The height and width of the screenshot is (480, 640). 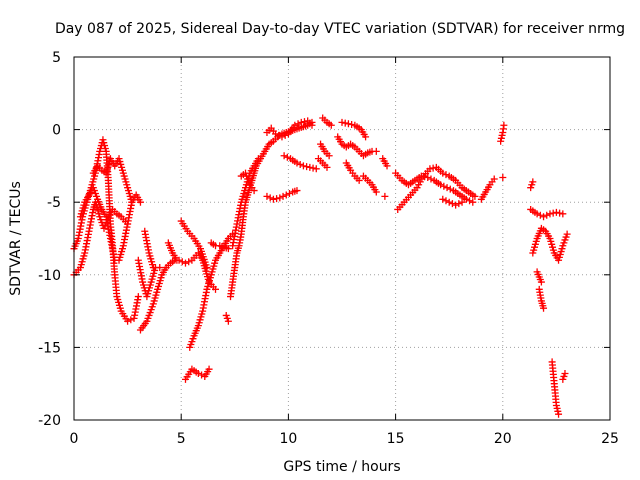 I want to click on y-tick-label: -10, so click(x=49, y=276).